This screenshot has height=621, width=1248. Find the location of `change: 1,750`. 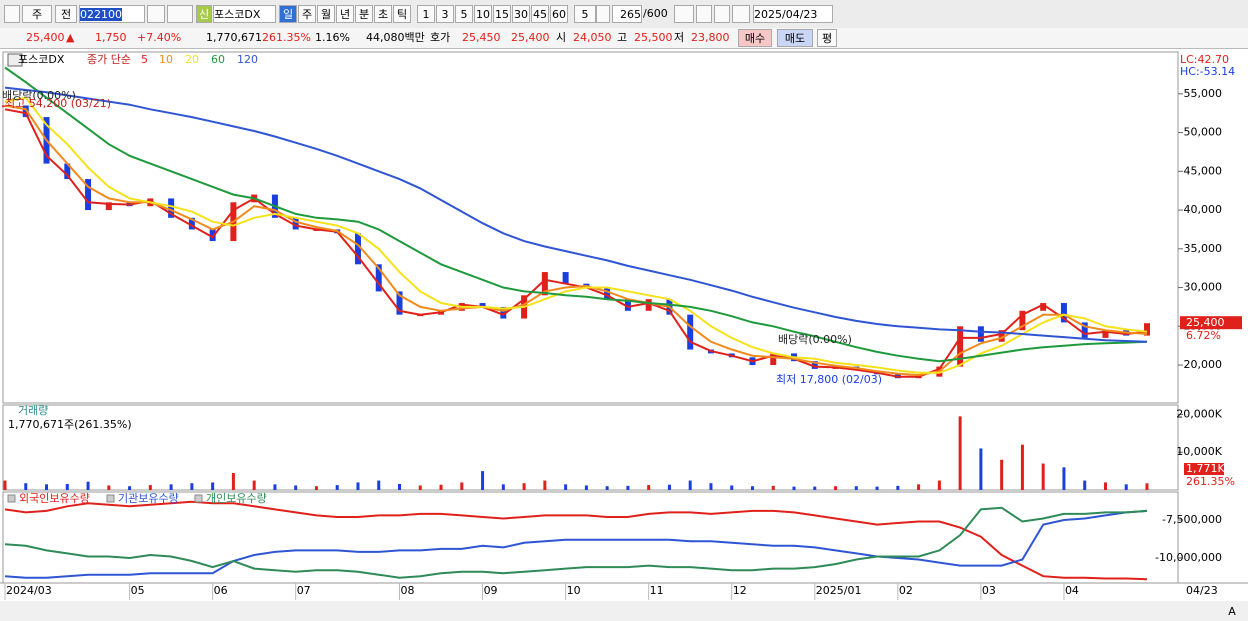

change: 1,750 is located at coordinates (111, 37).